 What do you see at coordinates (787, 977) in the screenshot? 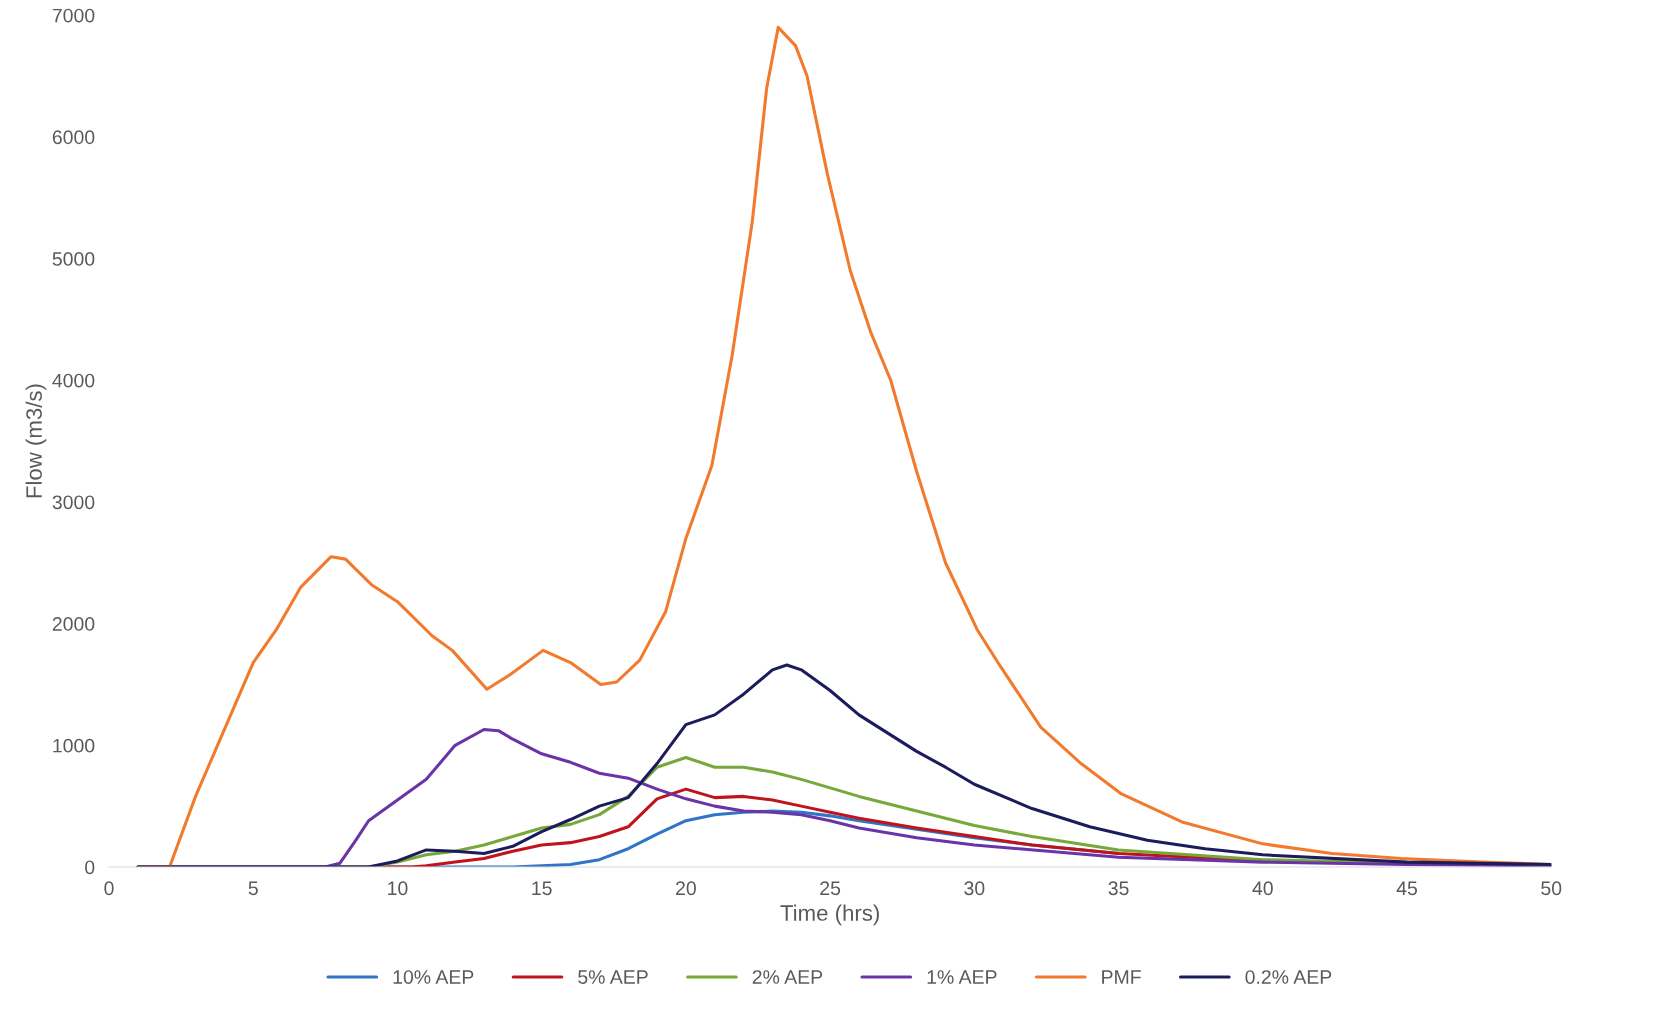
I see `legend-label: 2% AEP` at bounding box center [787, 977].